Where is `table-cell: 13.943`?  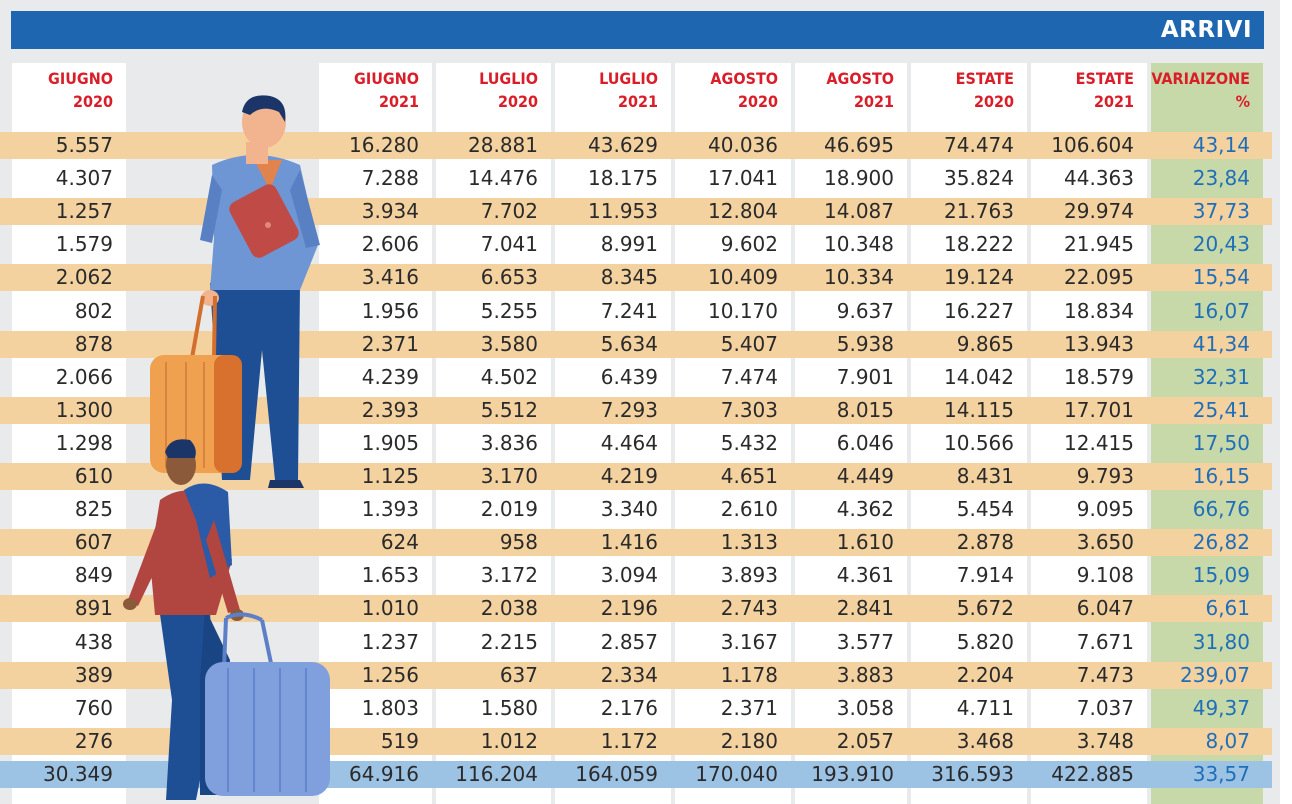
table-cell: 13.943 is located at coordinates (1099, 343).